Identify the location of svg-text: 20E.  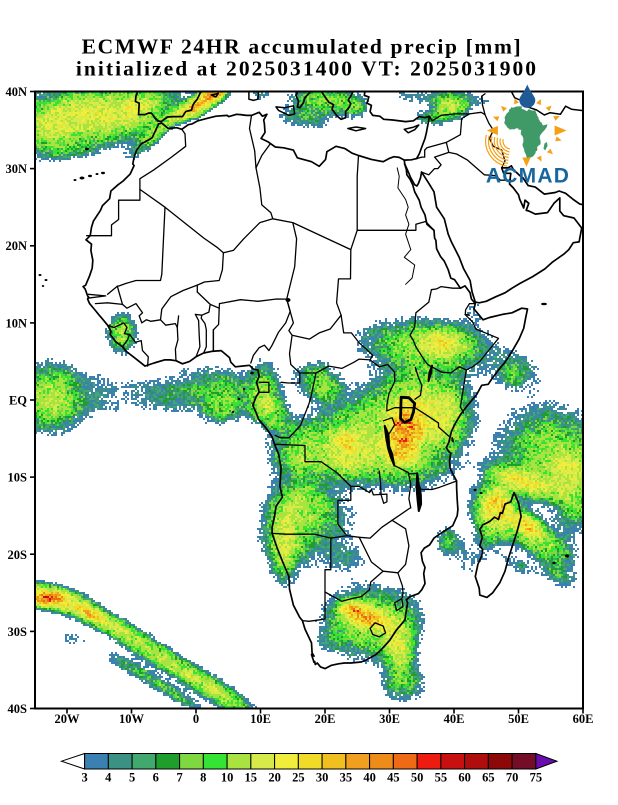
(325, 719).